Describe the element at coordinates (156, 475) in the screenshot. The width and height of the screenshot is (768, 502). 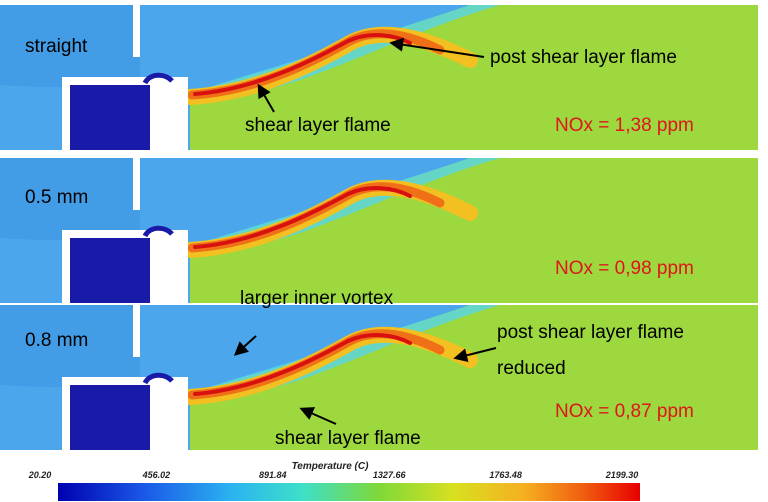
I see `colorbar-tick-label: 456.02` at that location.